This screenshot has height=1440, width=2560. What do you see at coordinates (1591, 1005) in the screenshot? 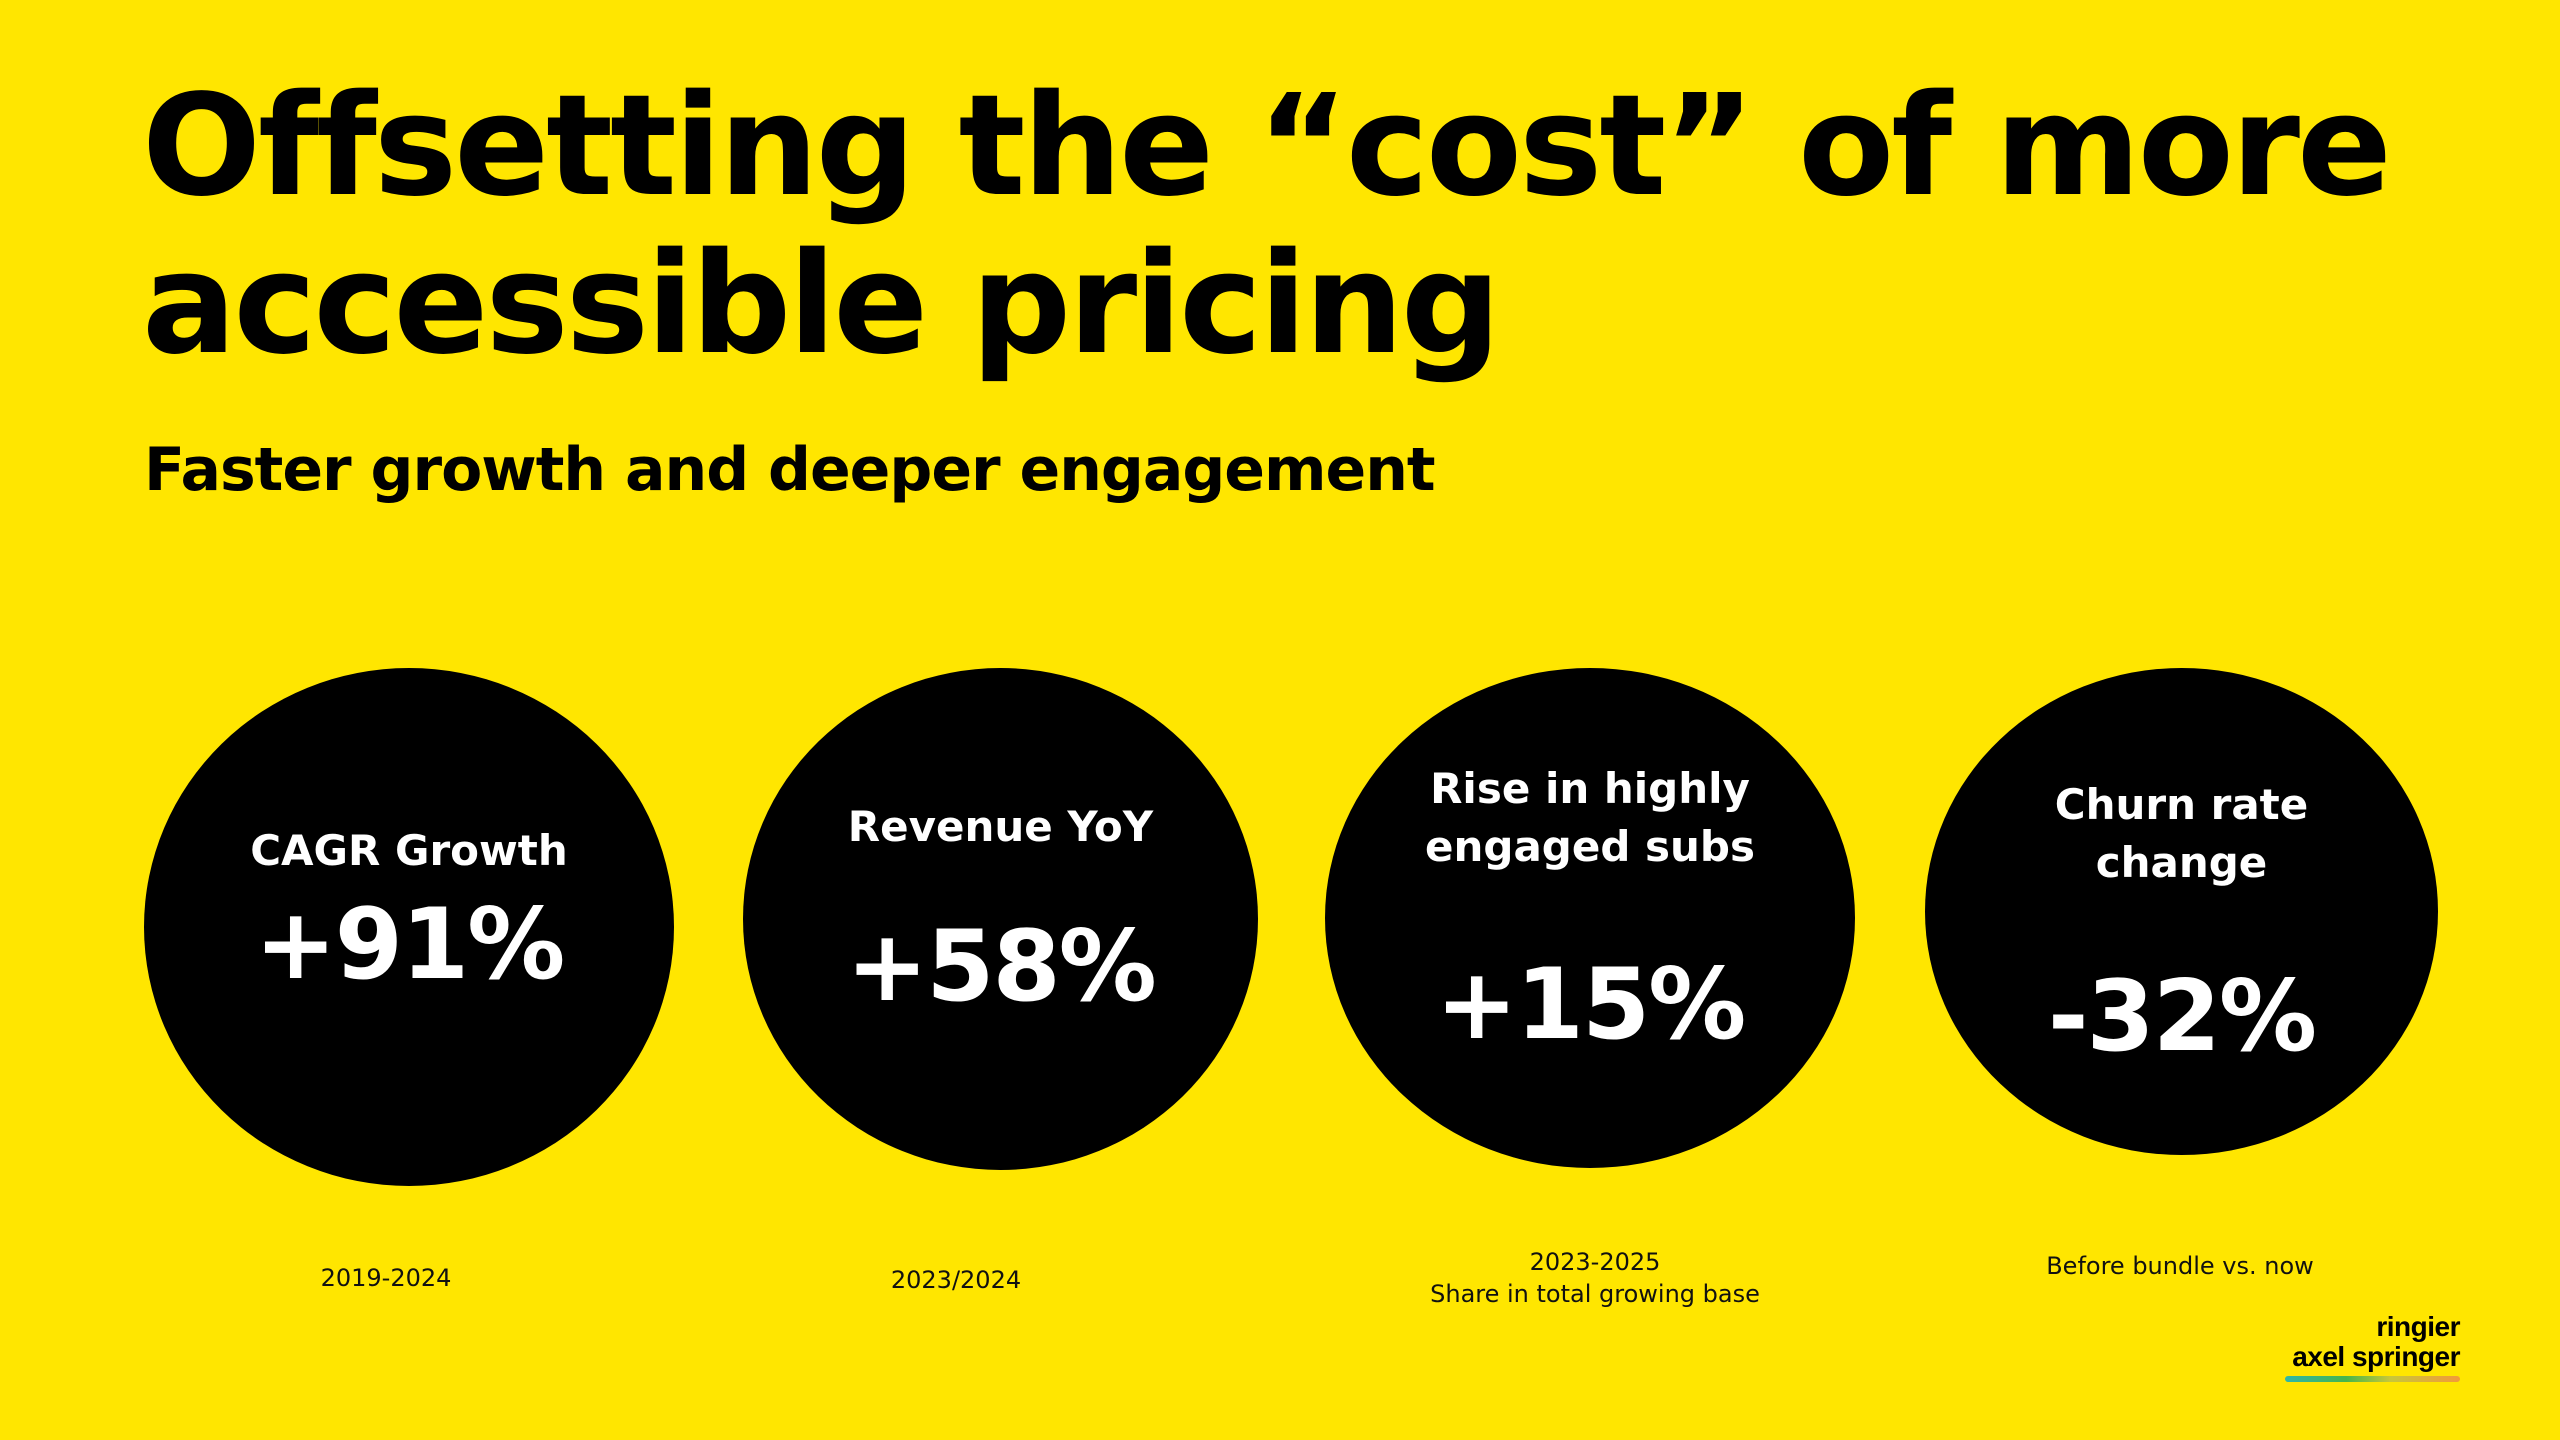
I see `metric-value: +15%` at bounding box center [1591, 1005].